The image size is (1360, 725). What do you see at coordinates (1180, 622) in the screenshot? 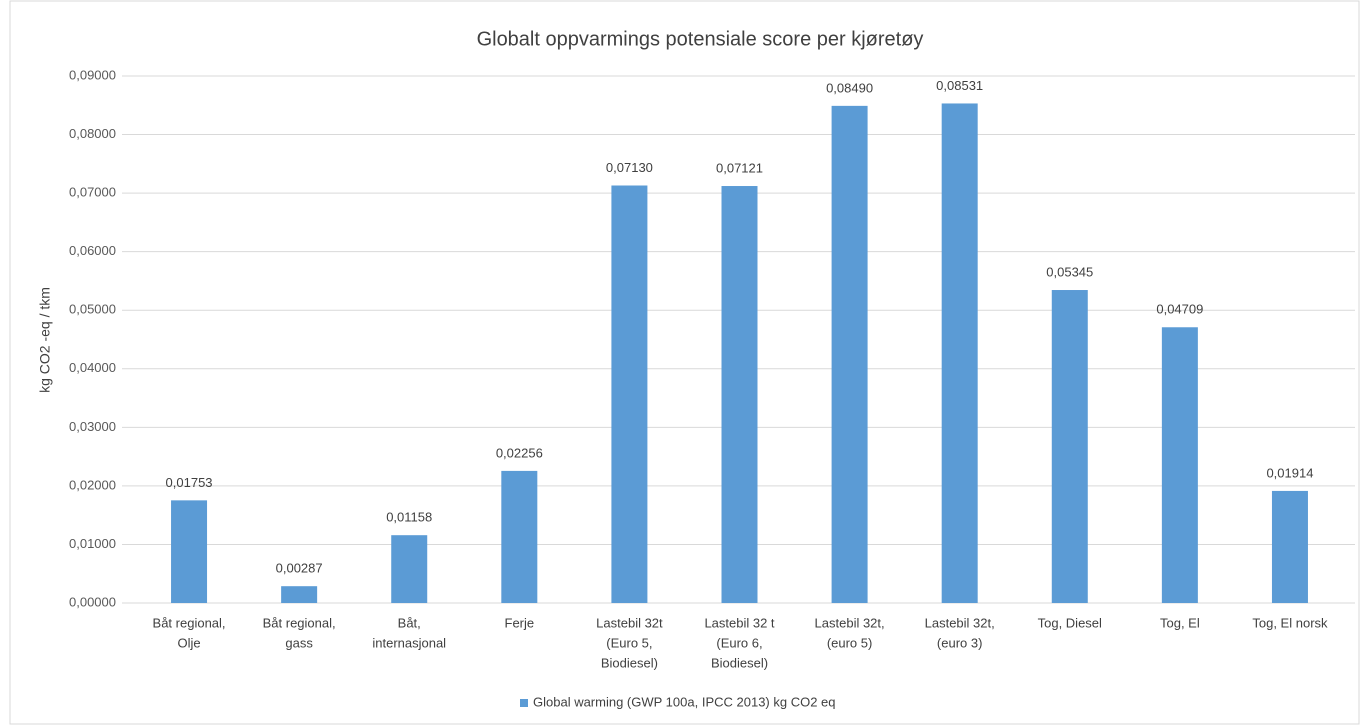
I see `x-tick-label: Tog, El` at bounding box center [1180, 622].